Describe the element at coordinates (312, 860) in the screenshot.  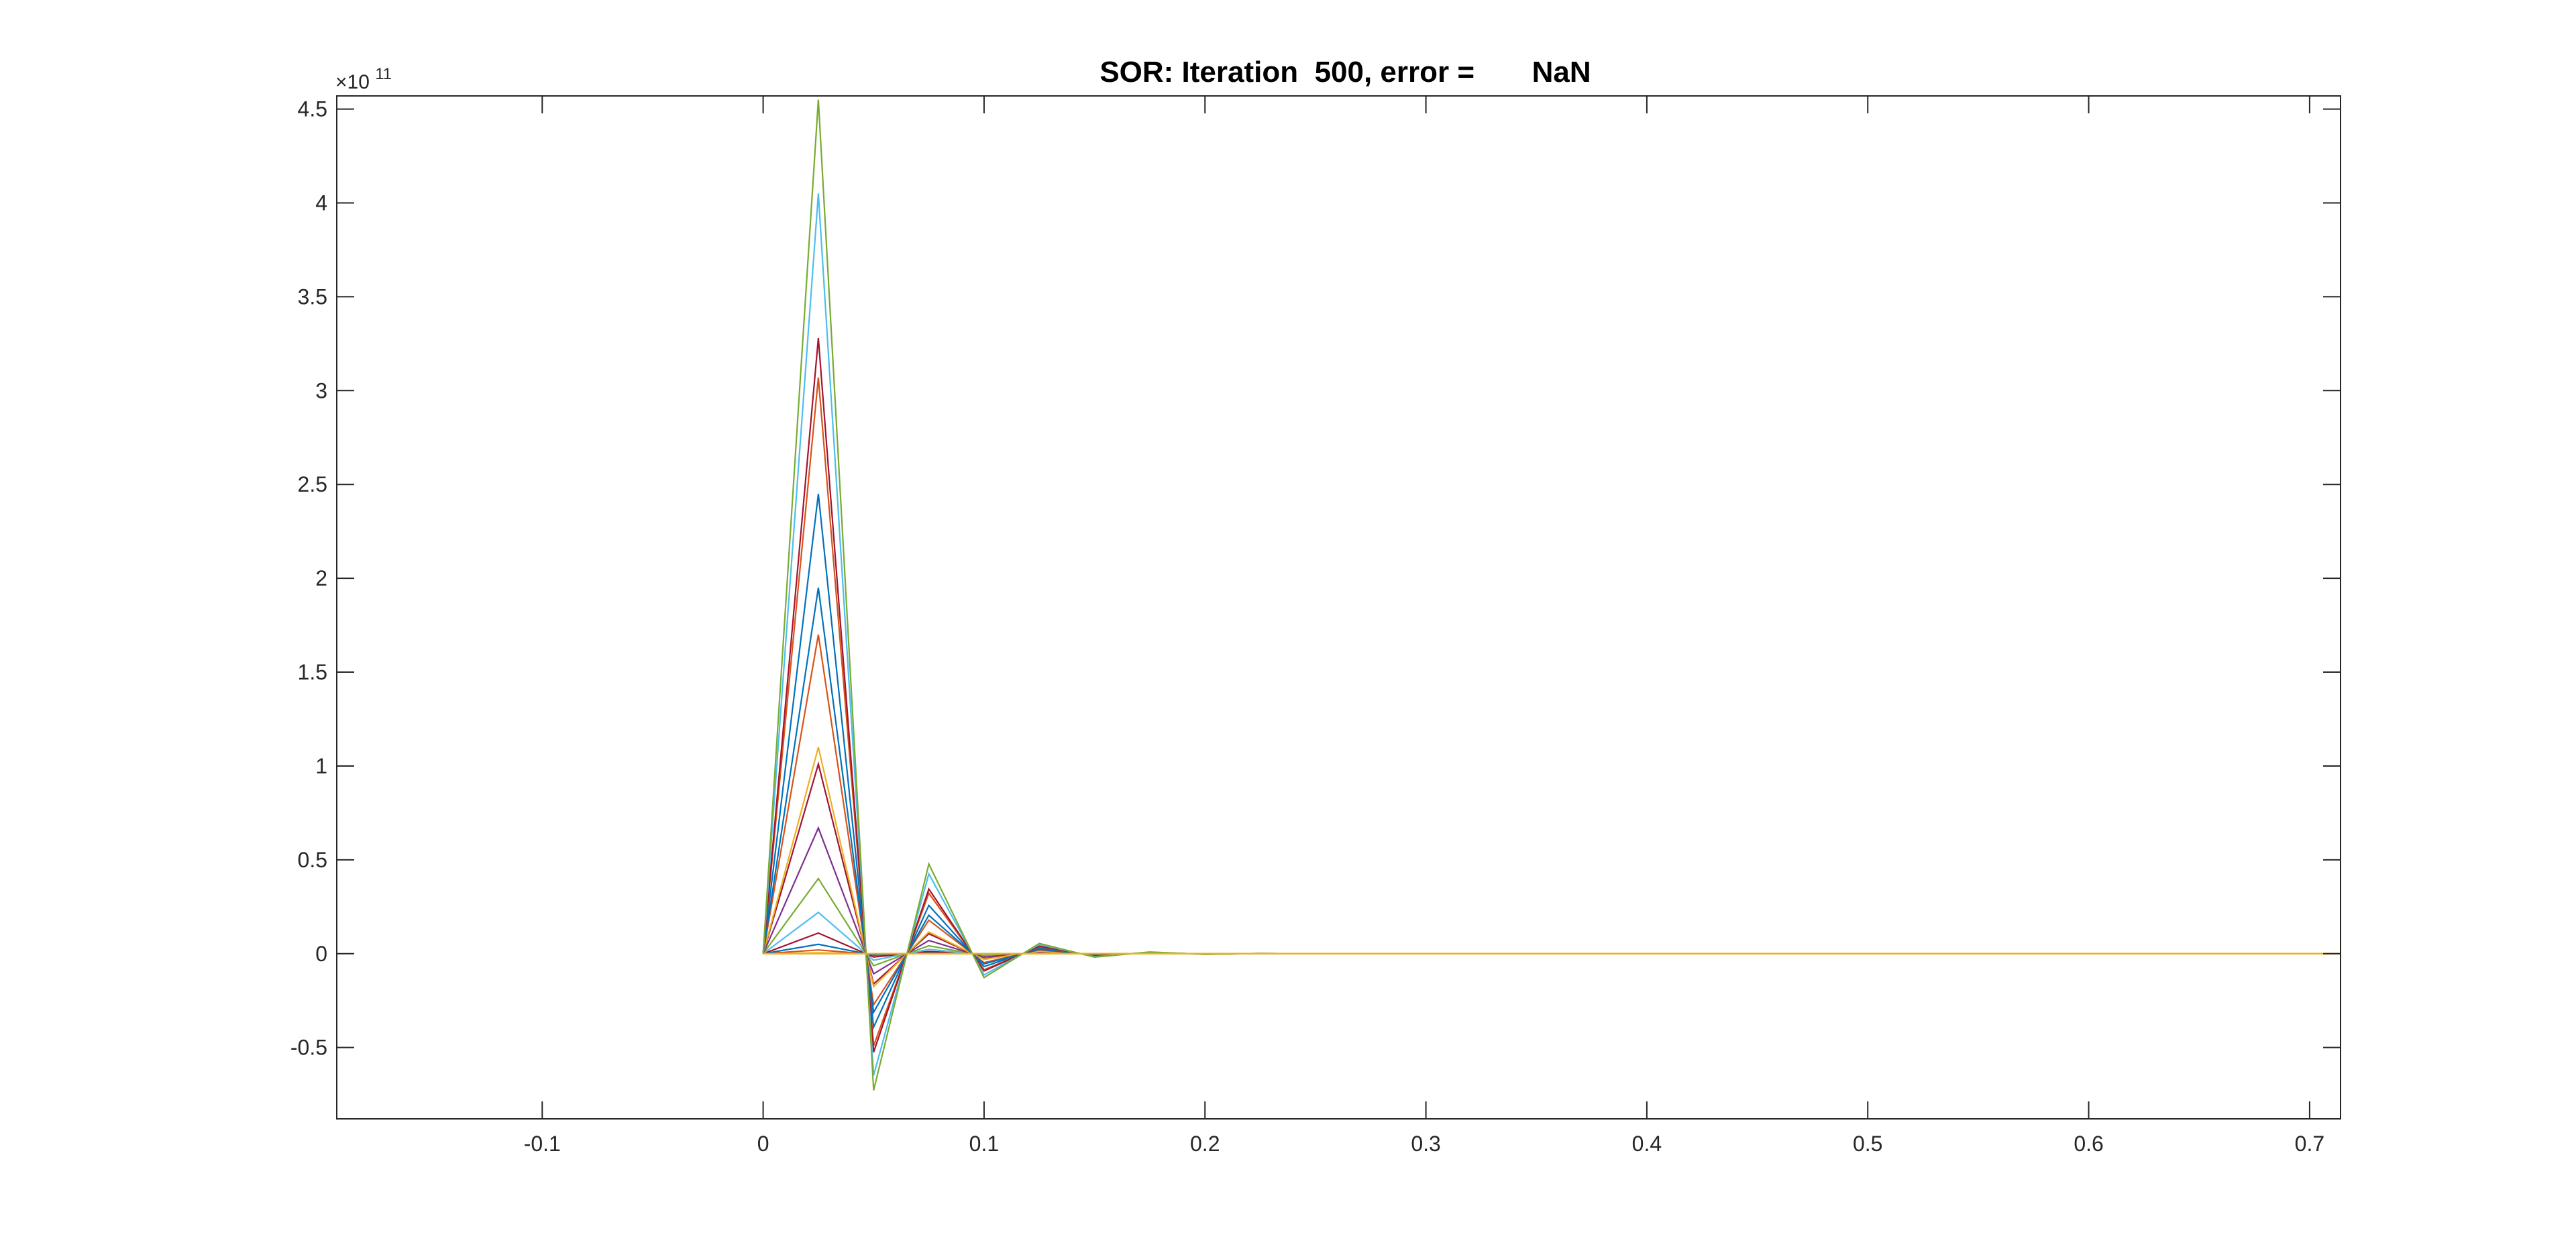
I see `y-tick-label: 0.5` at that location.